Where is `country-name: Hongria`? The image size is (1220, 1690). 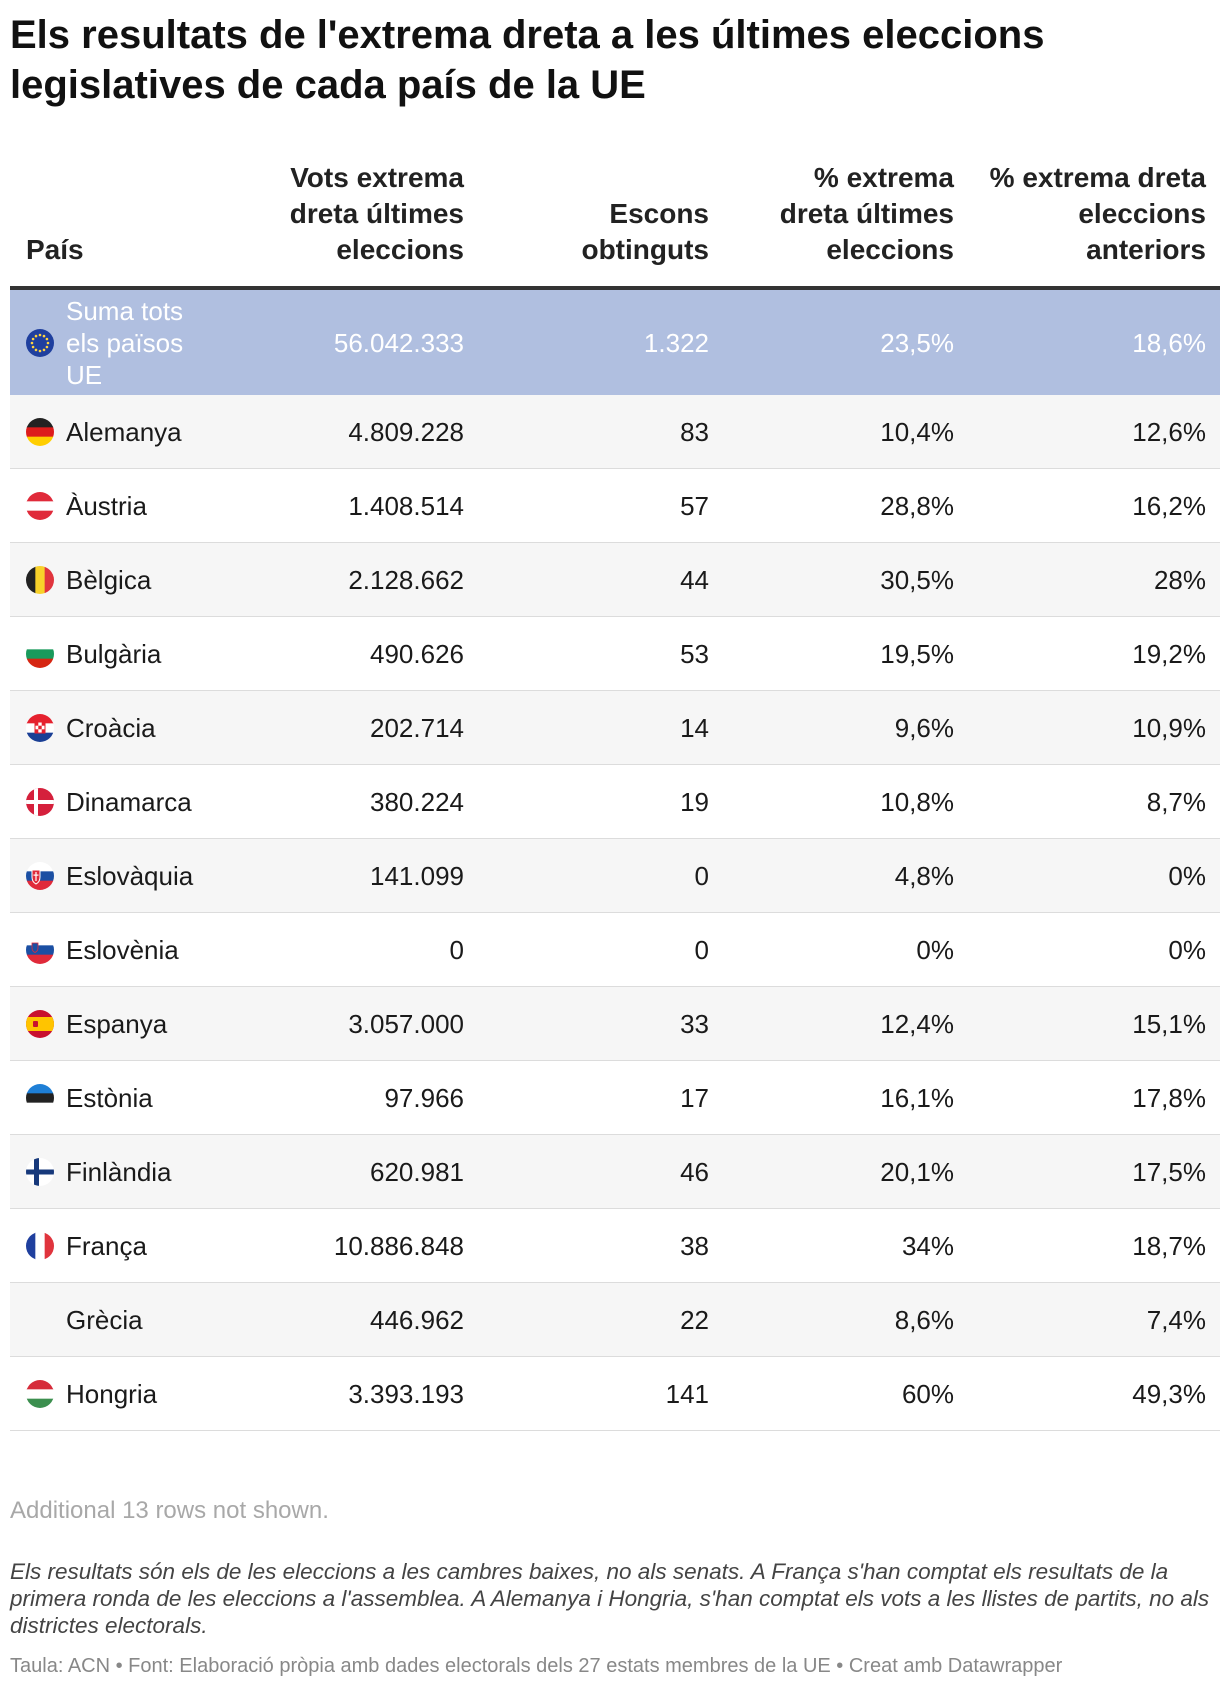 country-name: Hongria is located at coordinates (112, 1393).